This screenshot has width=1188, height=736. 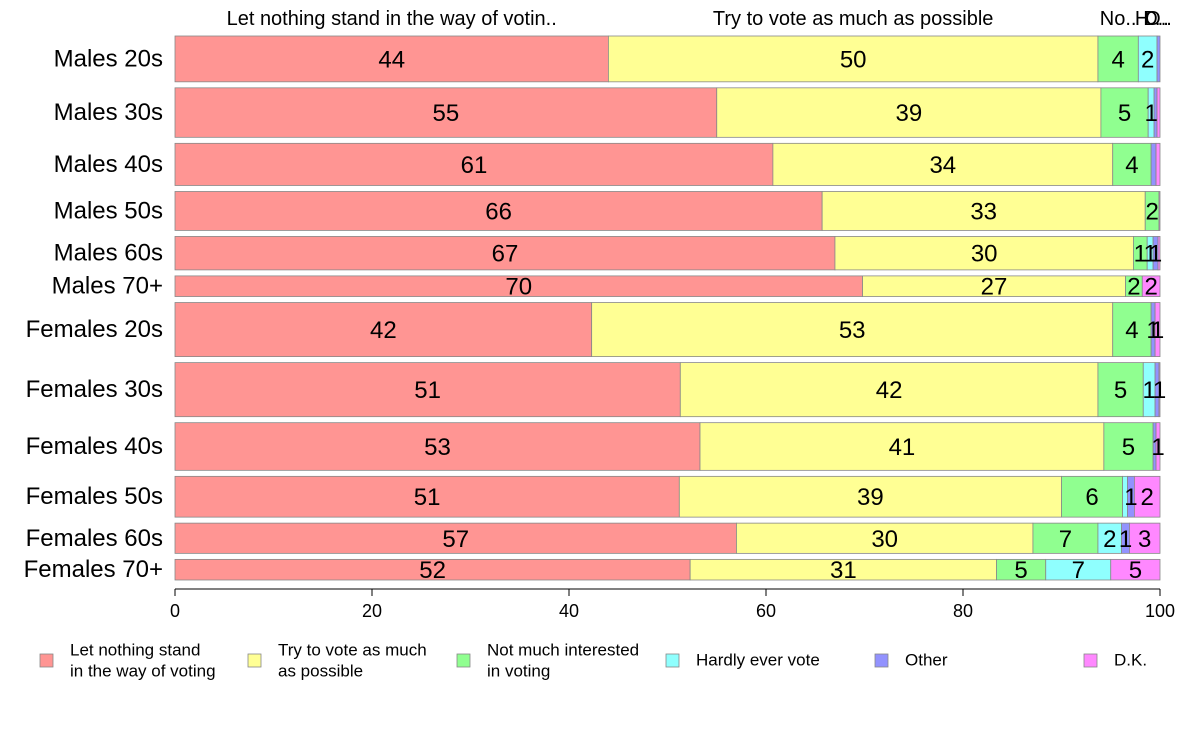 I want to click on data-label-females-40s-not-much-interested-in-voting: 5, so click(x=1128, y=447).